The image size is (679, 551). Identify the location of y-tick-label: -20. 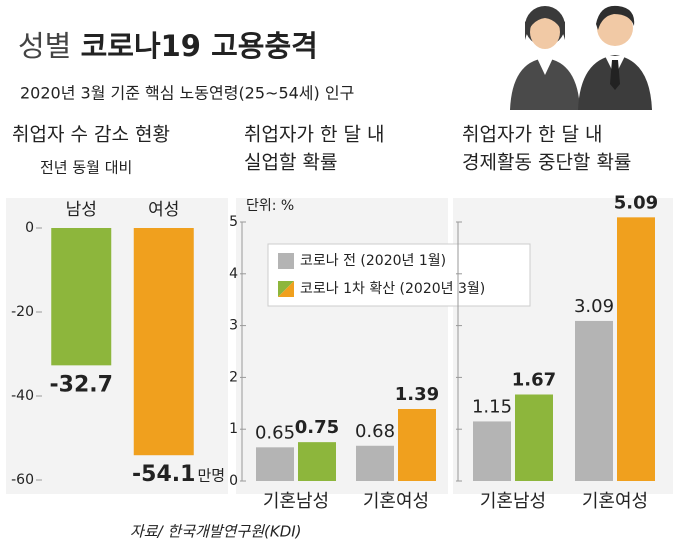
(22, 312).